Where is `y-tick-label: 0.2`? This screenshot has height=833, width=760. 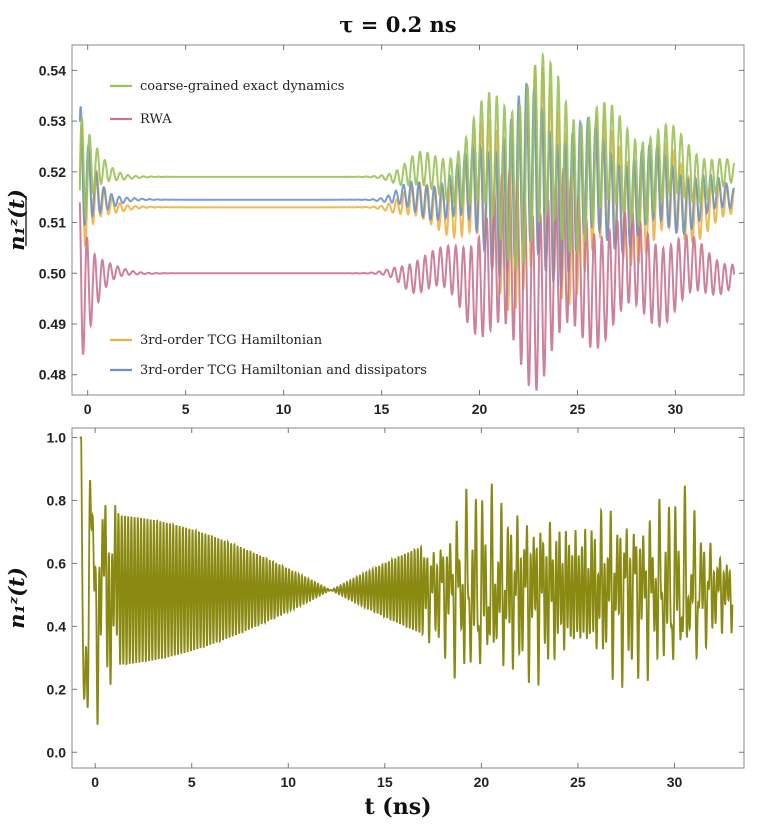
y-tick-label: 0.2 is located at coordinates (57, 689).